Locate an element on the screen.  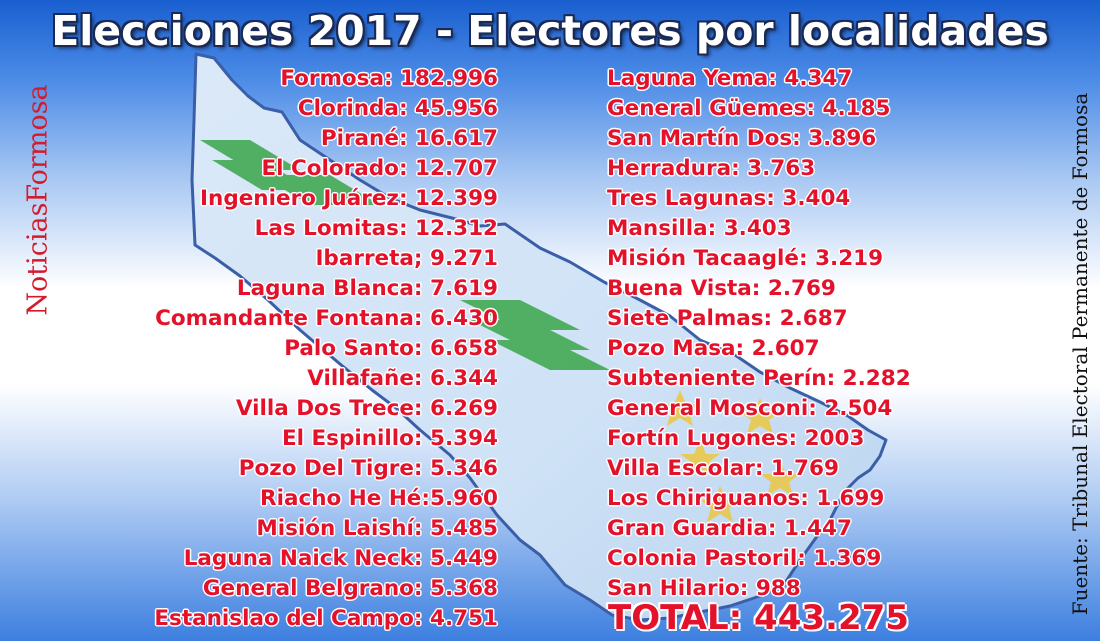
flag-stripes is located at coordinates (405, 255).